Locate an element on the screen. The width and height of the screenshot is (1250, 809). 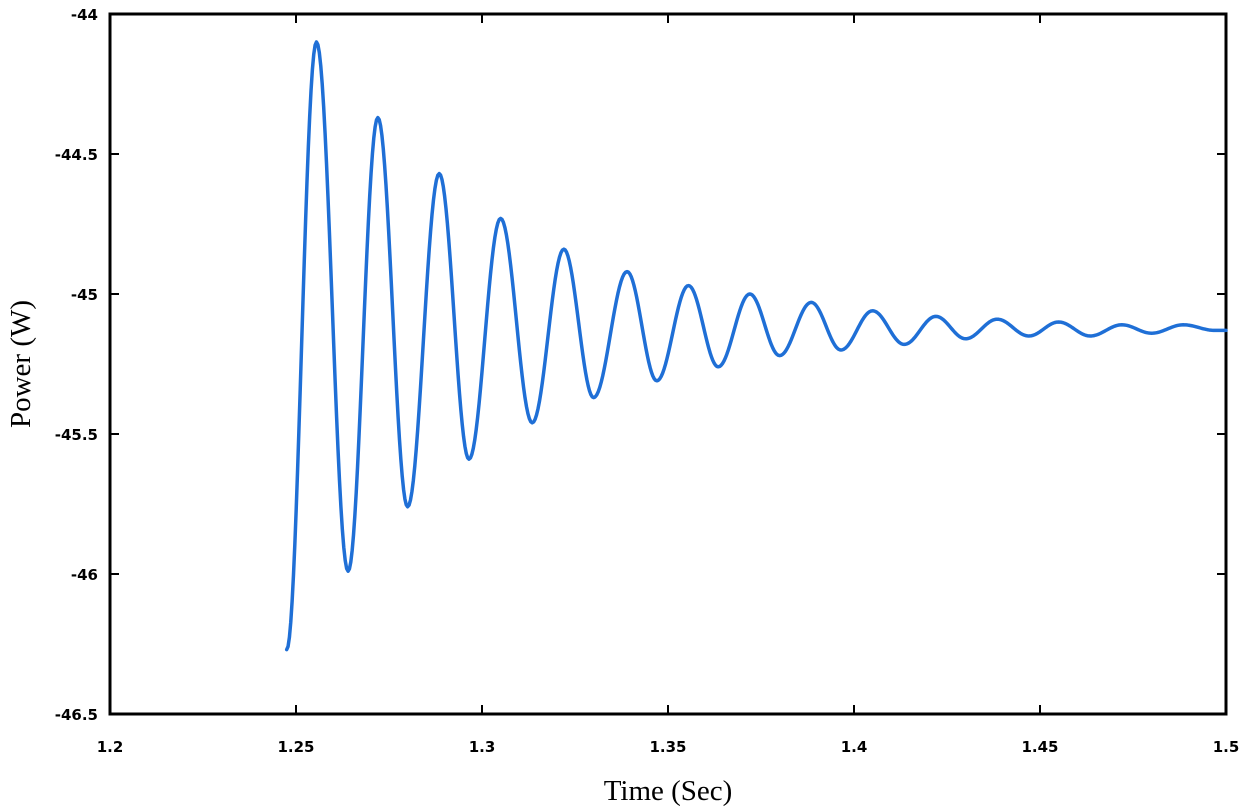
y-tick-label: -45 is located at coordinates (84, 295).